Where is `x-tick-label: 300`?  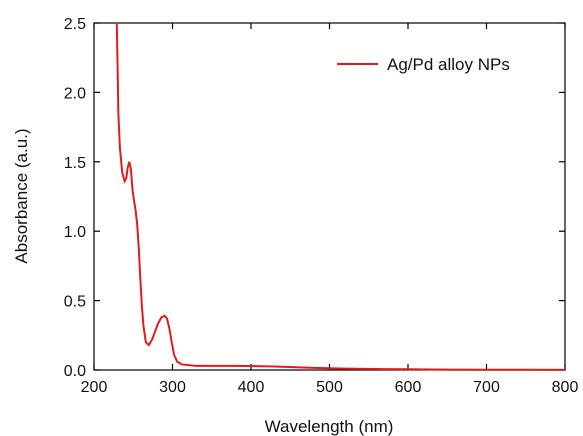 x-tick-label: 300 is located at coordinates (172, 387).